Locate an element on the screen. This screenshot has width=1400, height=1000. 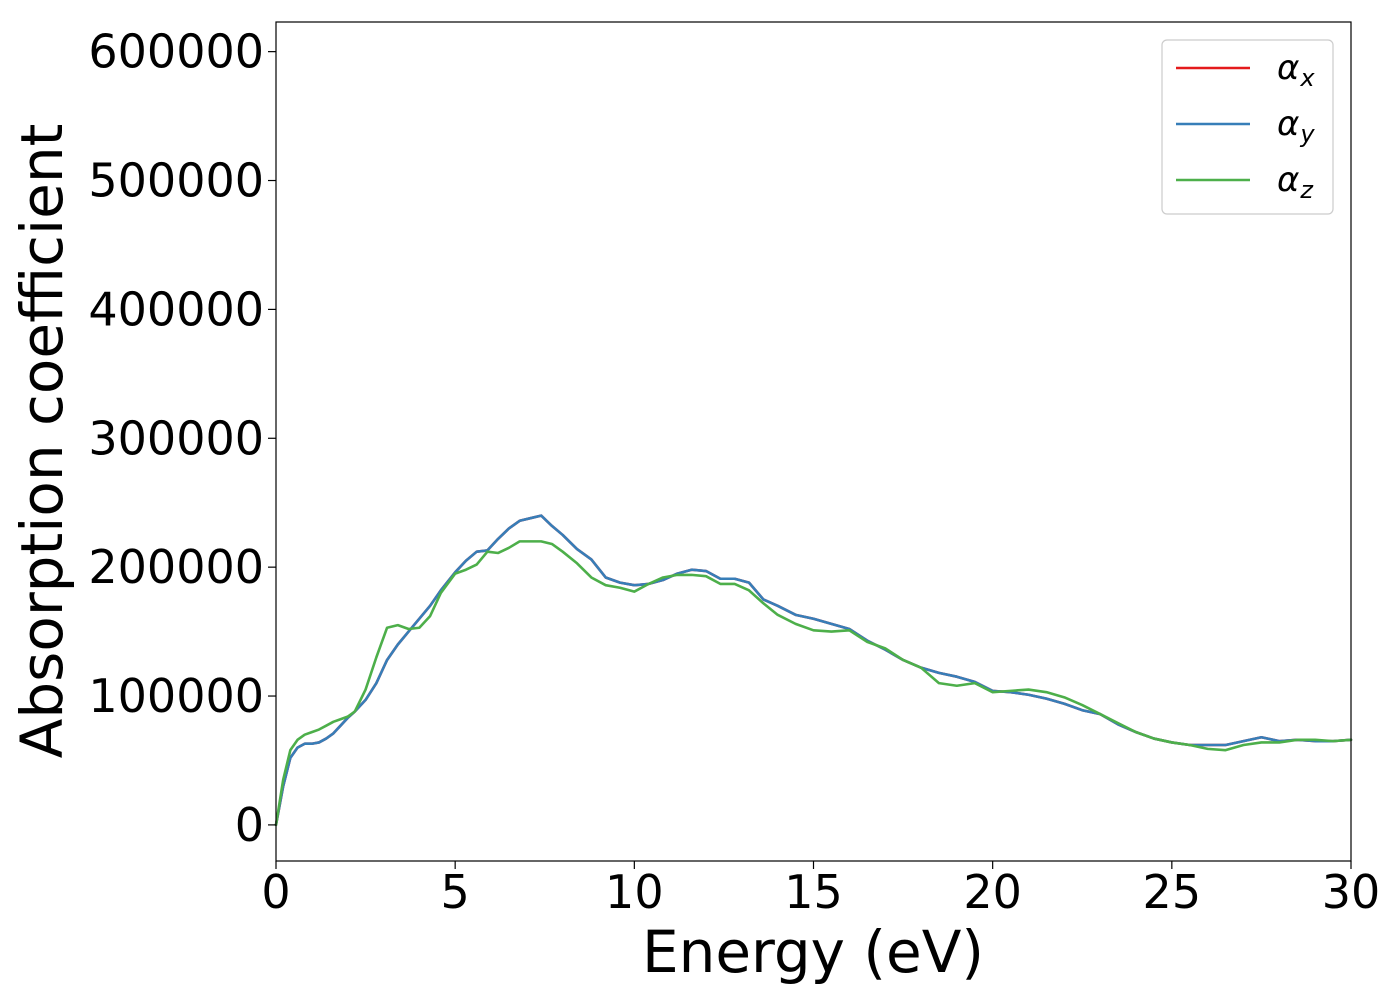
y-tick-label: 600000 is located at coordinates (176, 52).